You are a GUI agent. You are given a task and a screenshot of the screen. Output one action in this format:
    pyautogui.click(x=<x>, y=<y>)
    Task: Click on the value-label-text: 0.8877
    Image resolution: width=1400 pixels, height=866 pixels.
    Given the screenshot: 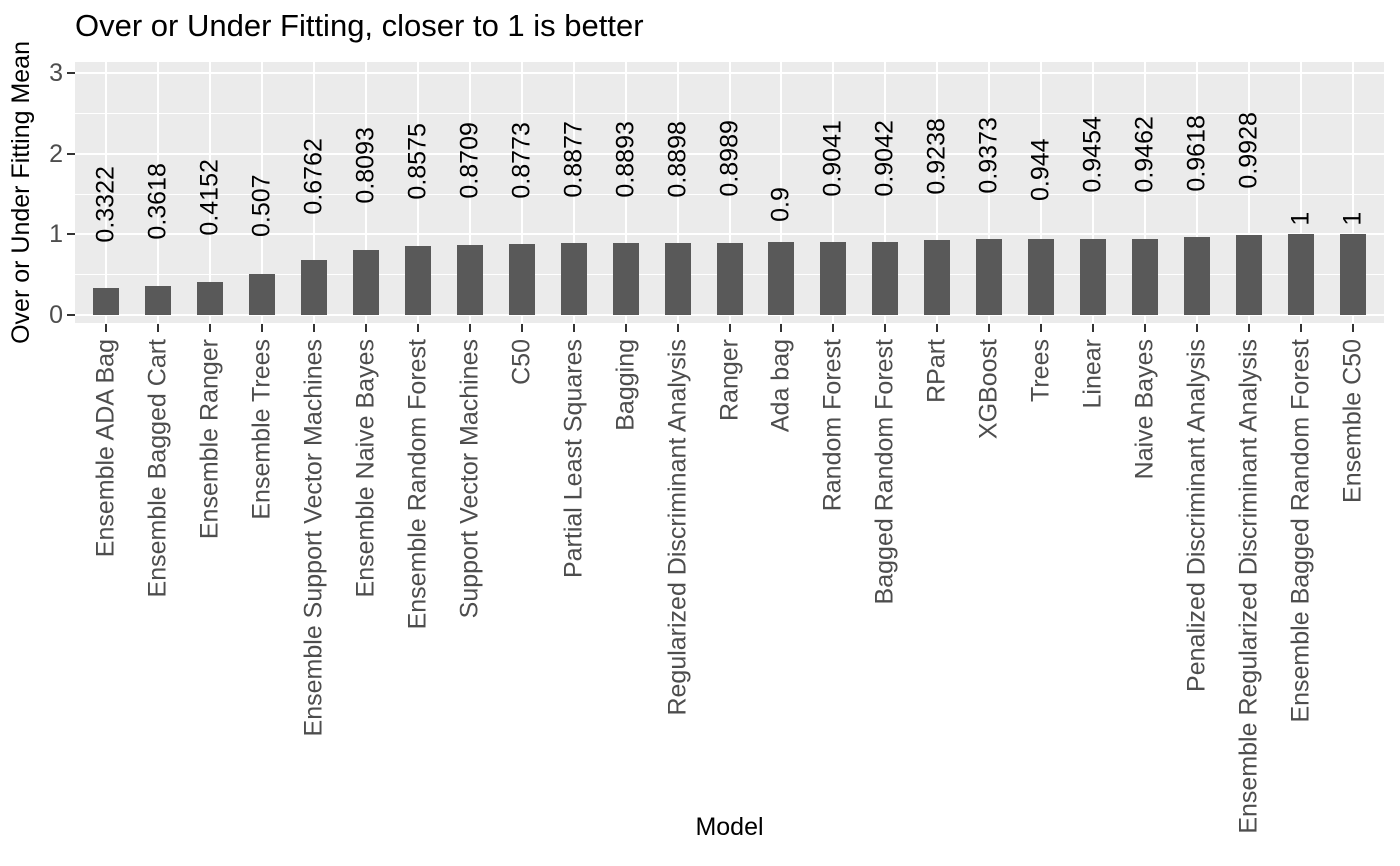 What is the action you would take?
    pyautogui.click(x=573, y=159)
    